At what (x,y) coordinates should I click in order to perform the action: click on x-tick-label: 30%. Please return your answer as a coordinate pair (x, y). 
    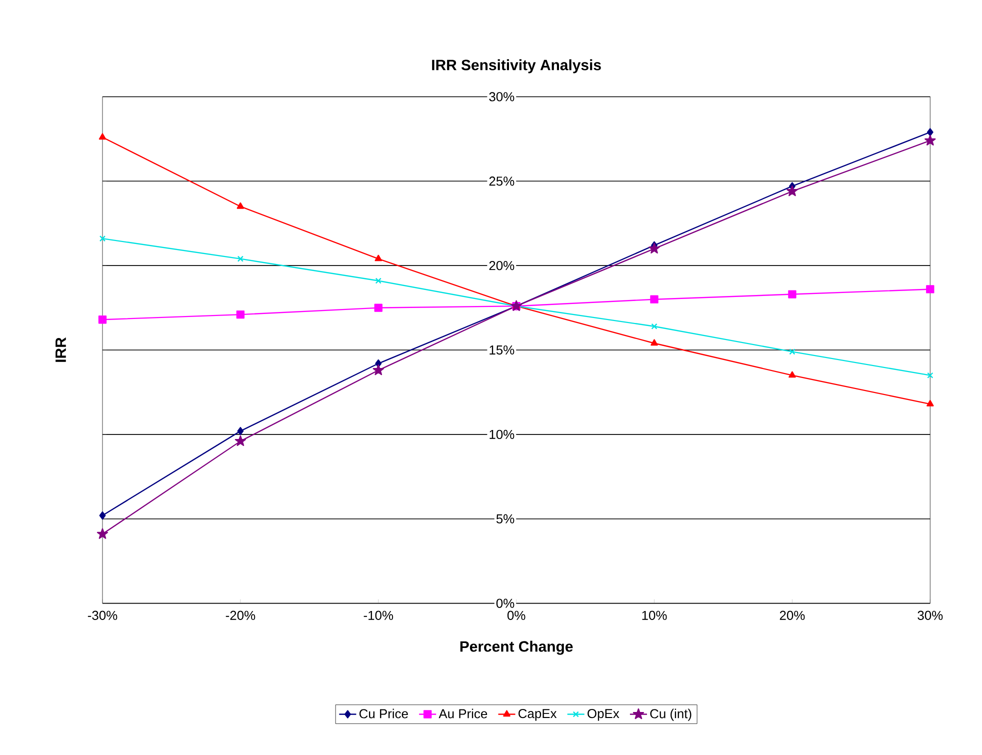
    Looking at the image, I should click on (930, 615).